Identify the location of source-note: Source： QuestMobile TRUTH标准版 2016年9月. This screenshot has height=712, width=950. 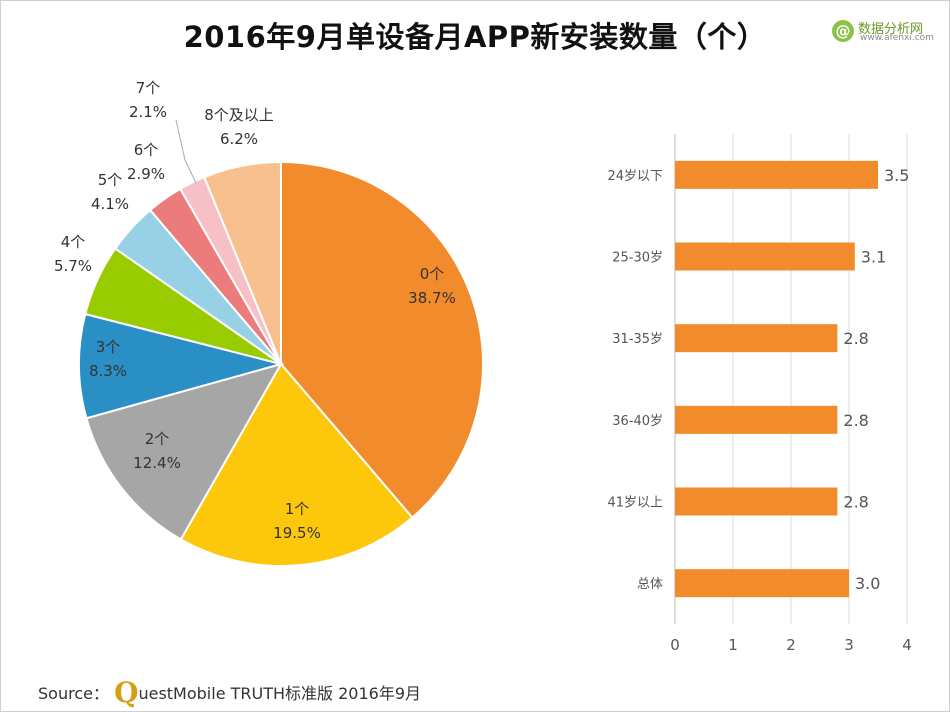
(229, 692).